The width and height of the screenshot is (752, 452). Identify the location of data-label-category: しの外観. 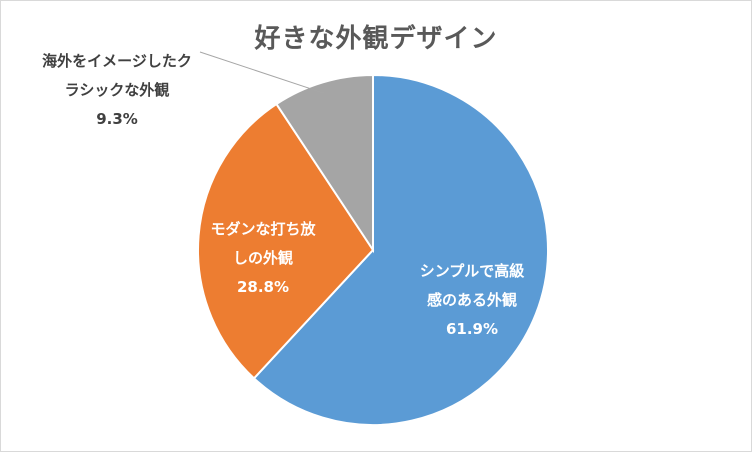
(263, 258).